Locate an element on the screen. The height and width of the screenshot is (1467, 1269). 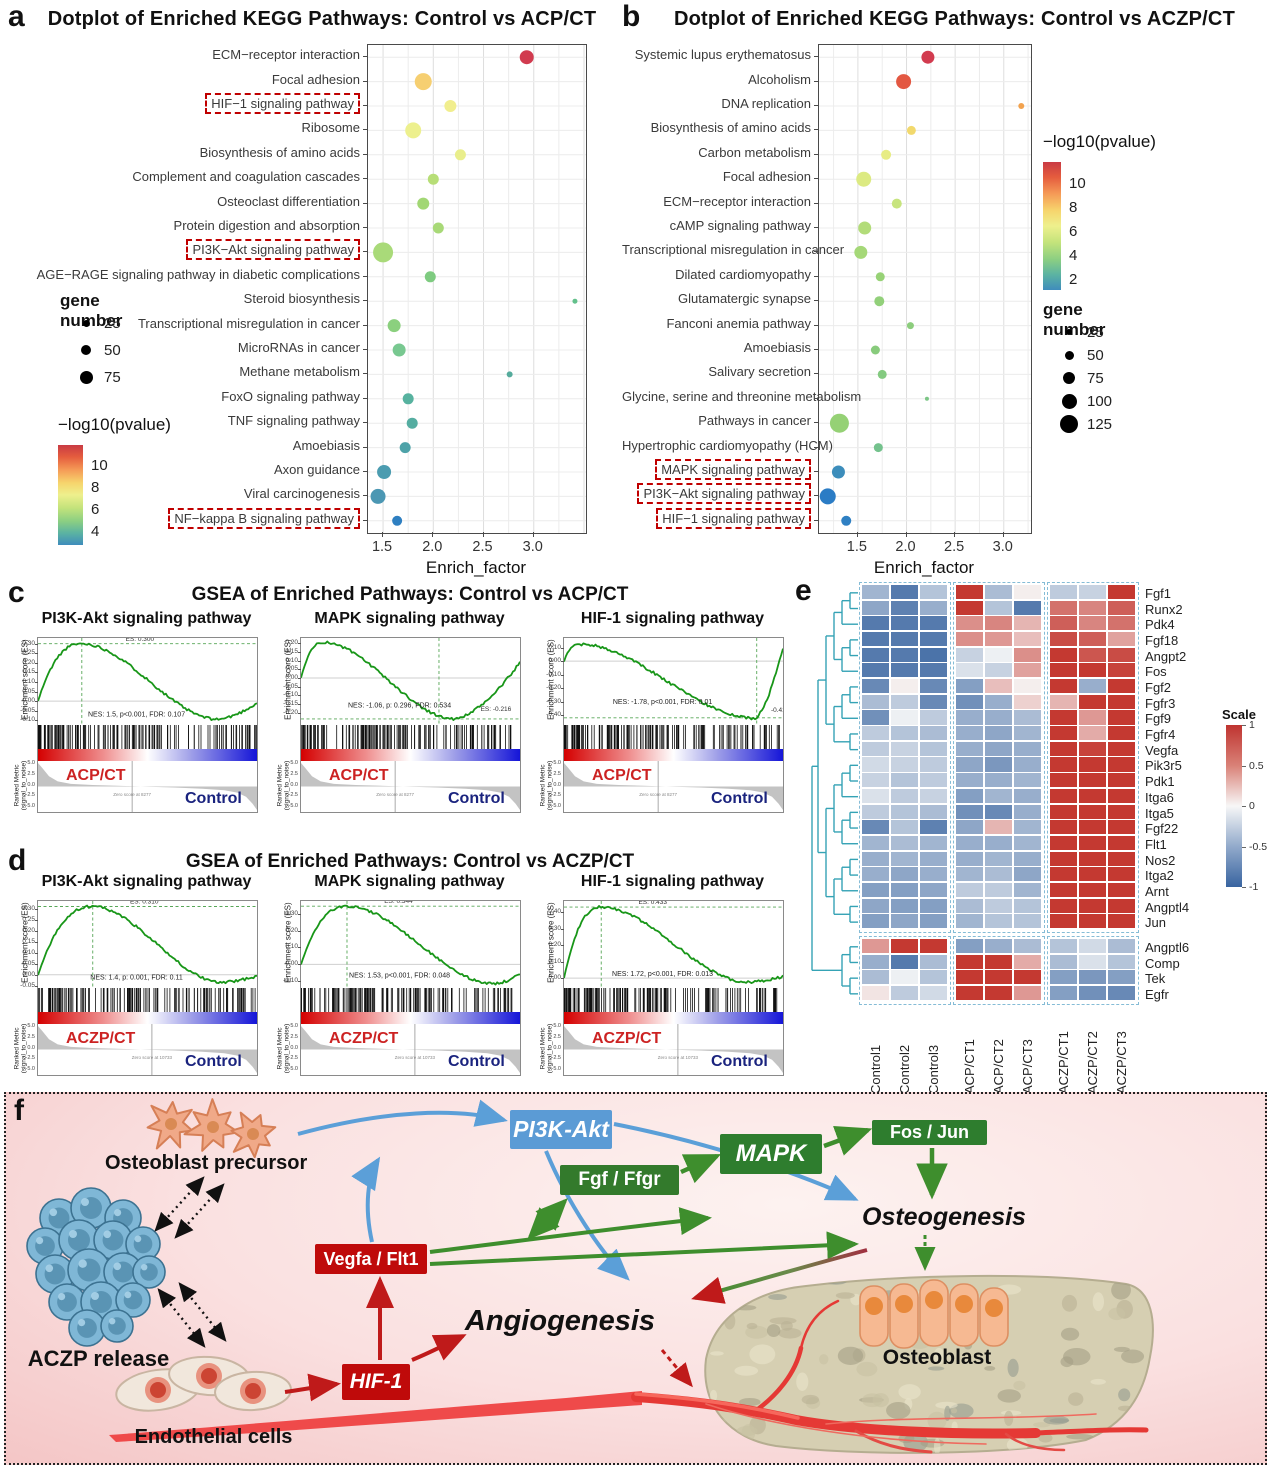
column-label: ACZP/CT1 is located at coordinates (1063, 1062).